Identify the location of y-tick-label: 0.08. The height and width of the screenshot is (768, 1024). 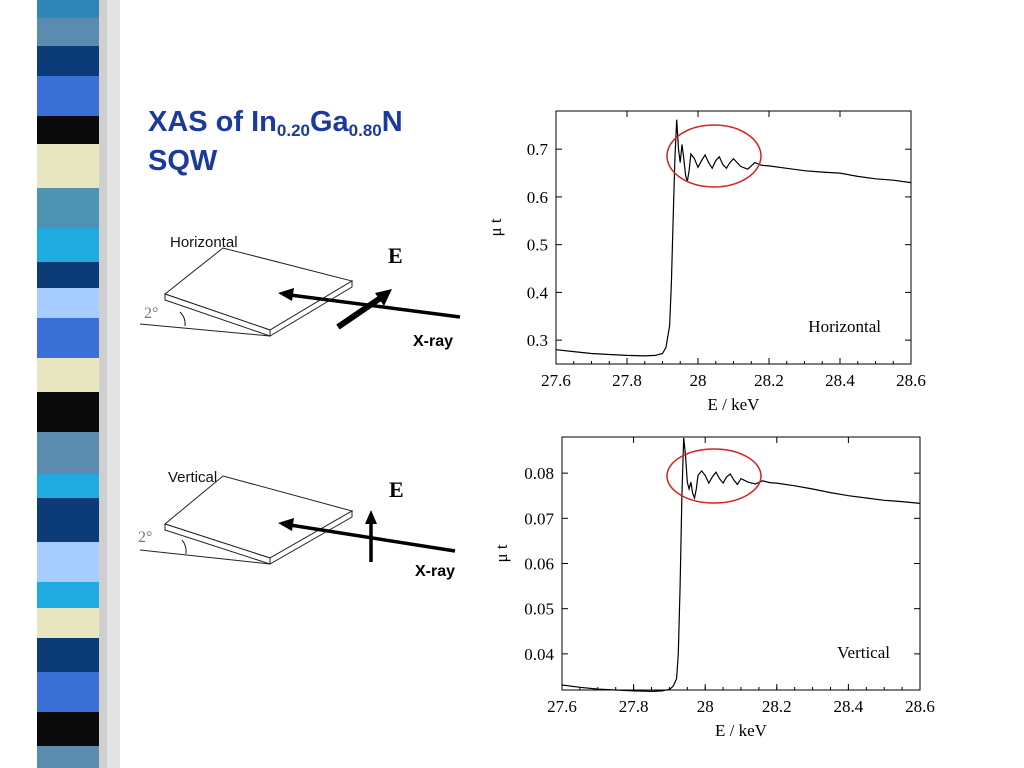
(539, 473).